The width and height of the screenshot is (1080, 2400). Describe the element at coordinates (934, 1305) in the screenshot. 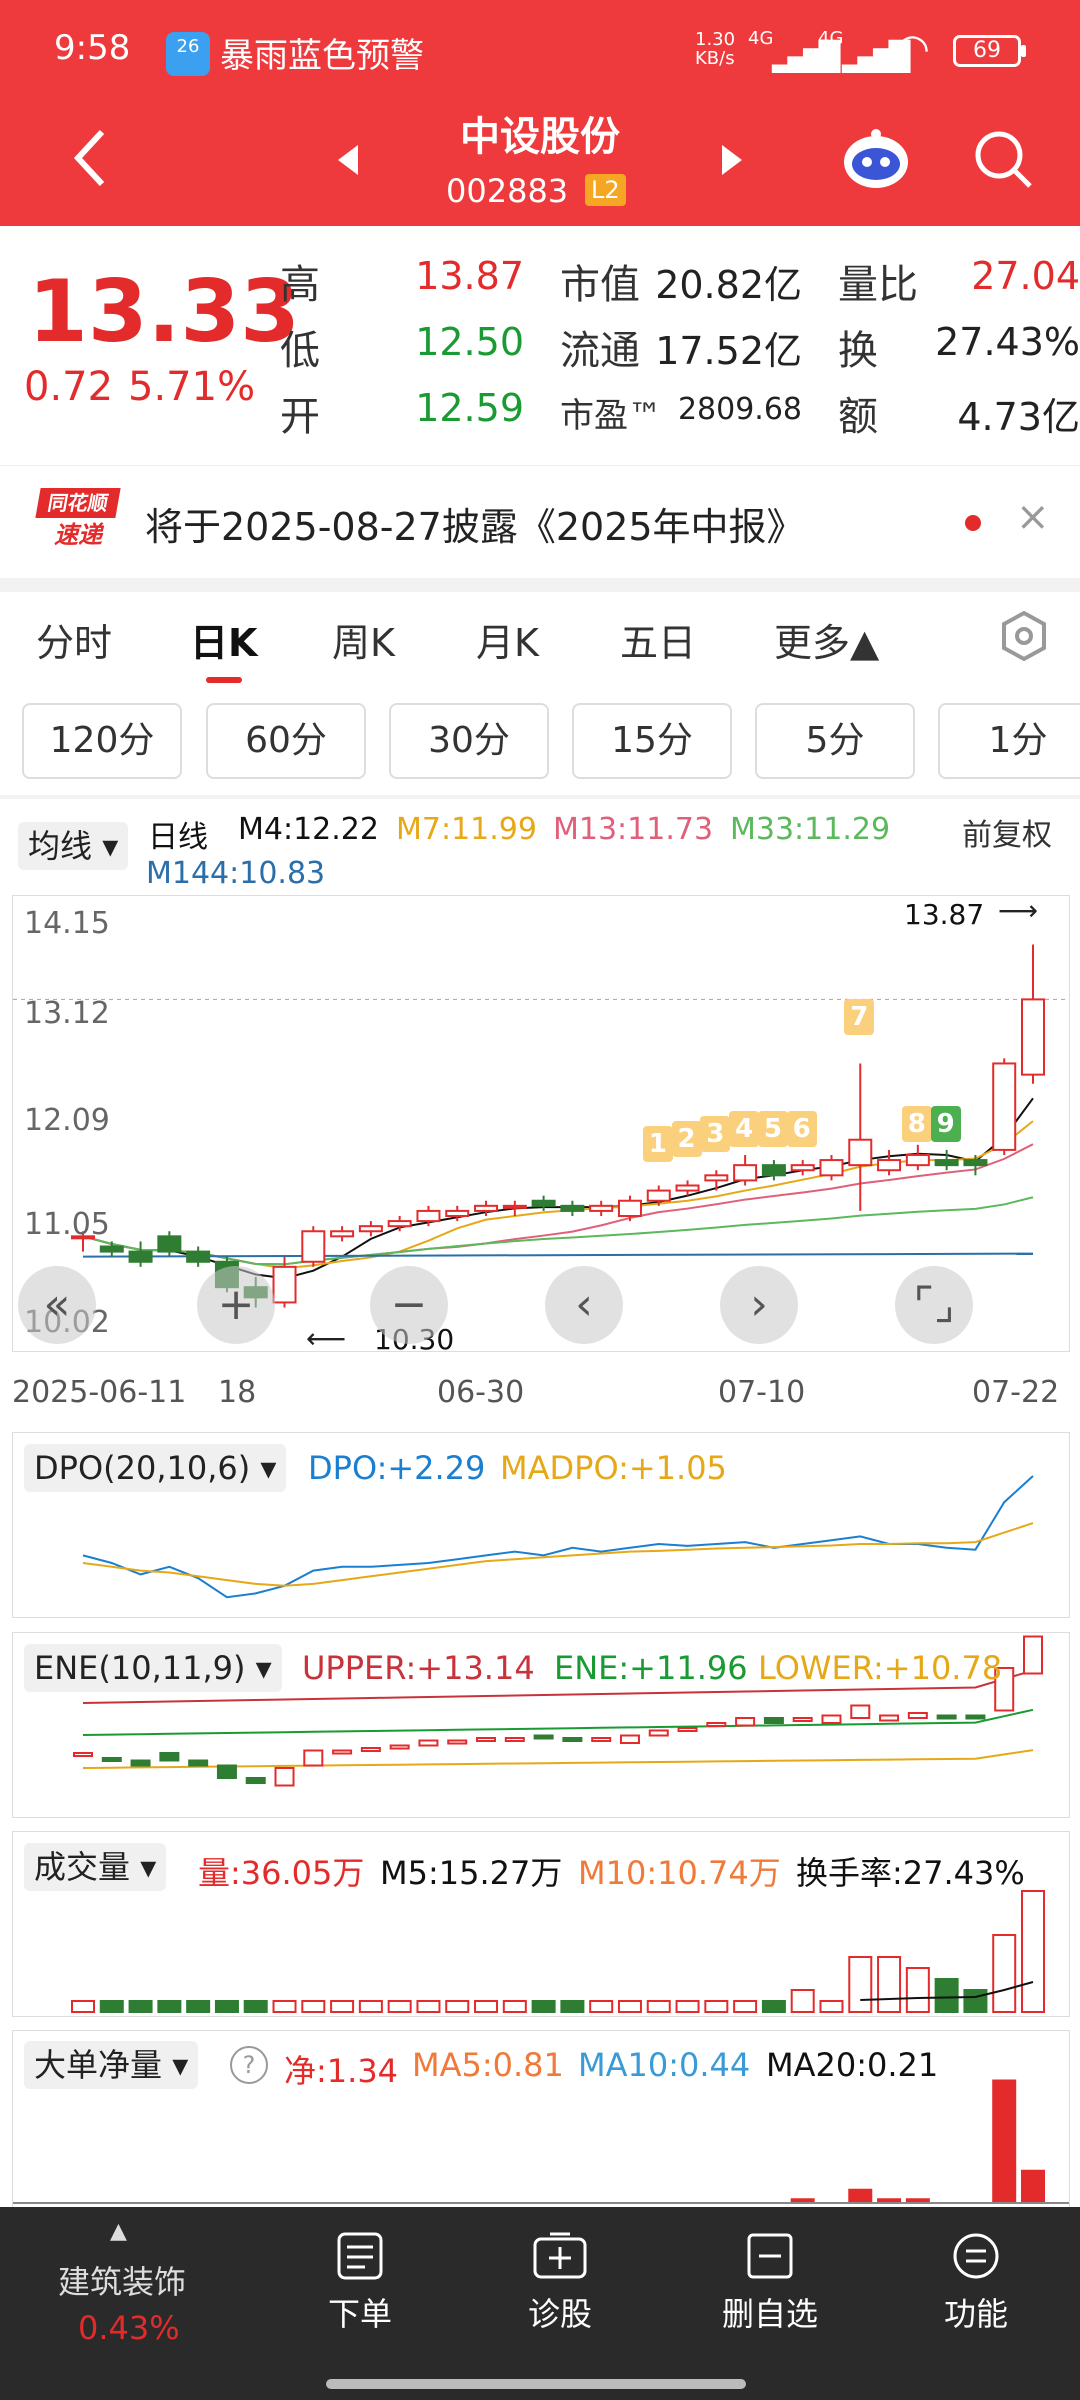

I see `fullscreen-icon: ⌜⌟` at that location.